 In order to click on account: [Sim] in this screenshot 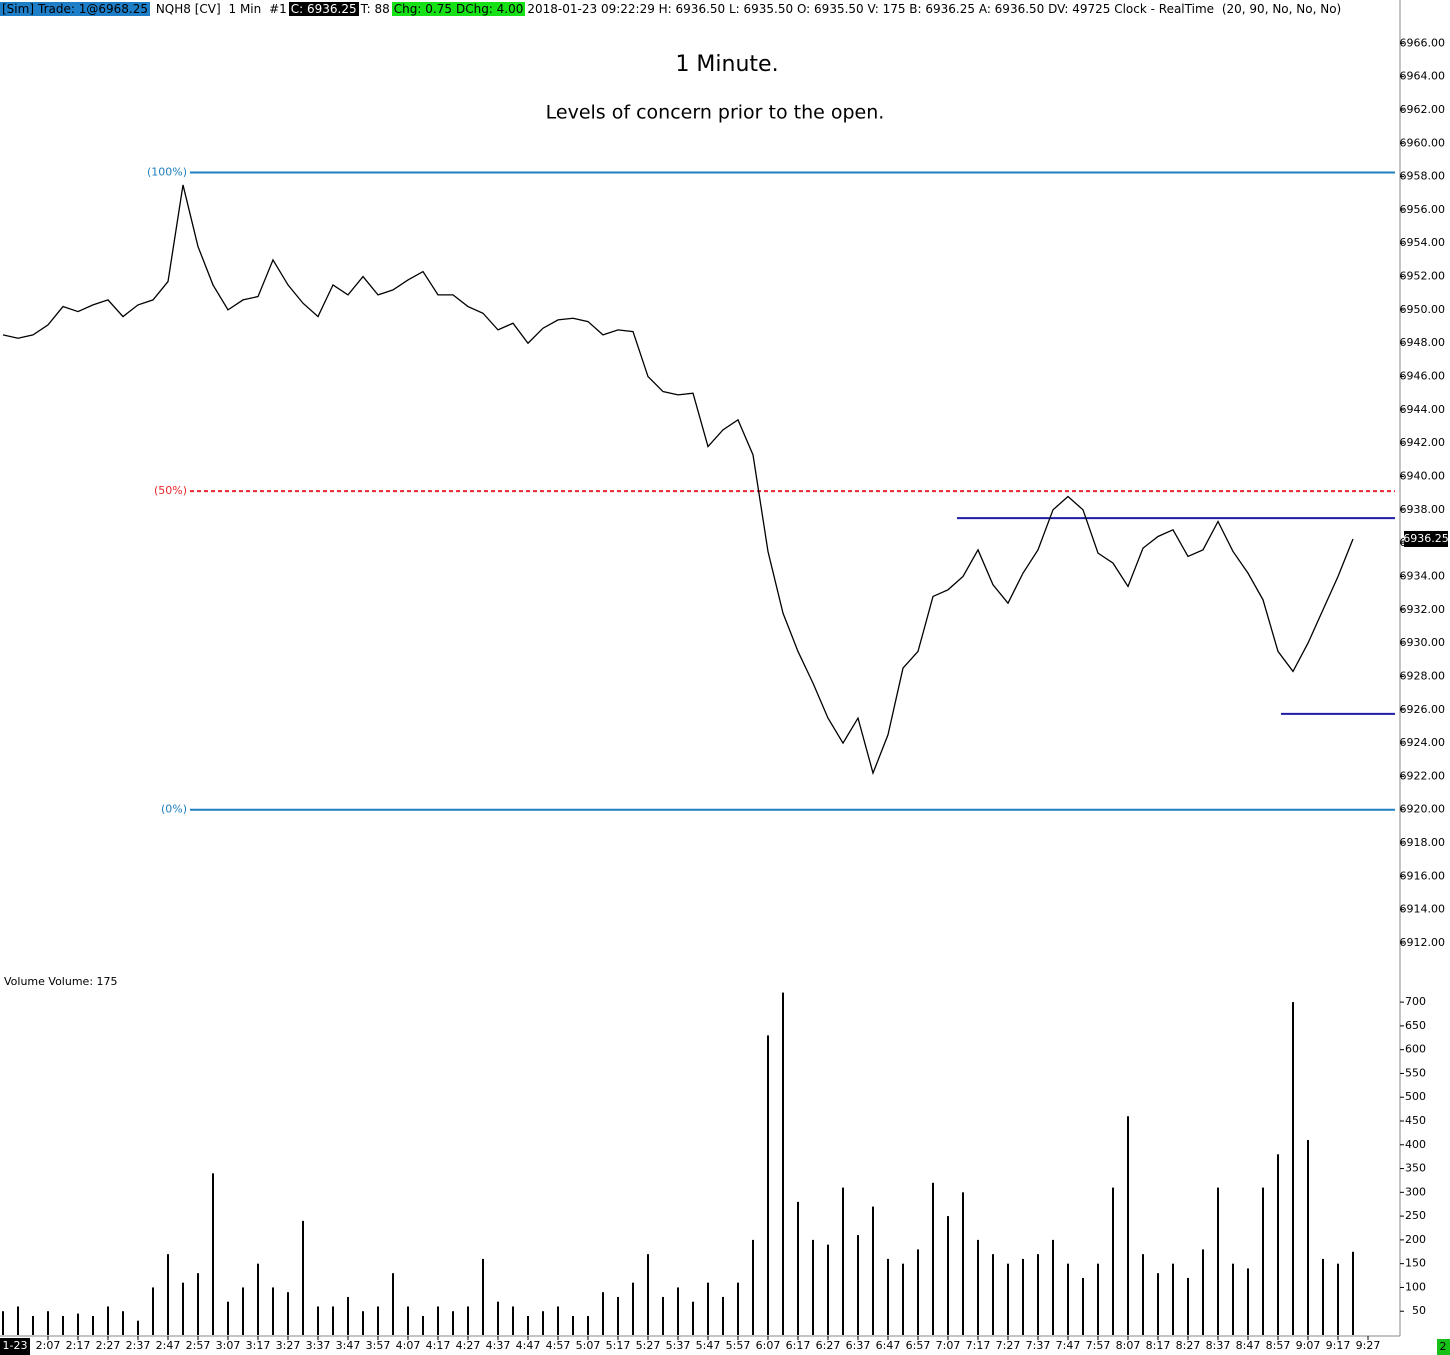, I will do `click(18, 9)`.